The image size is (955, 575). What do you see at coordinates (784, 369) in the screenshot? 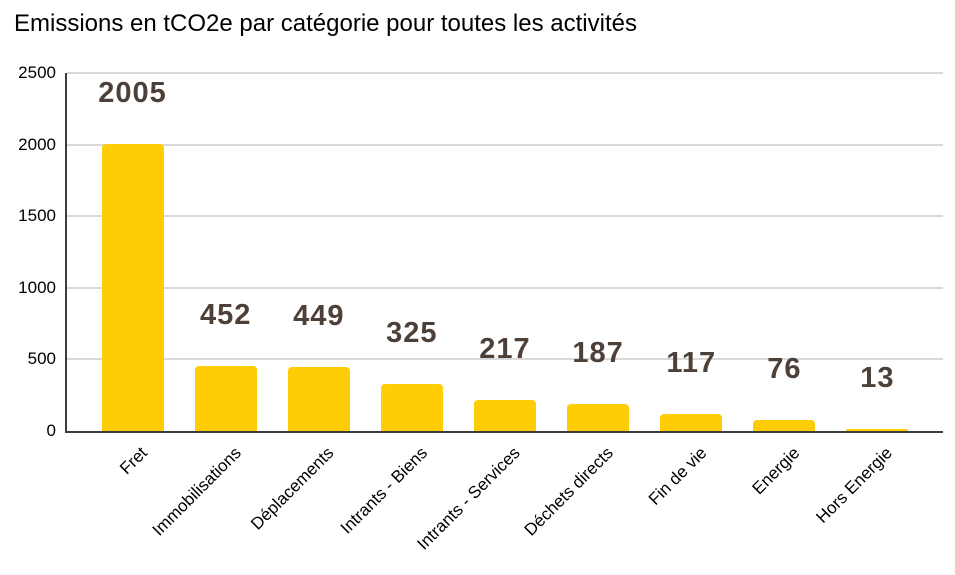
I see `value-label-energie: 76` at bounding box center [784, 369].